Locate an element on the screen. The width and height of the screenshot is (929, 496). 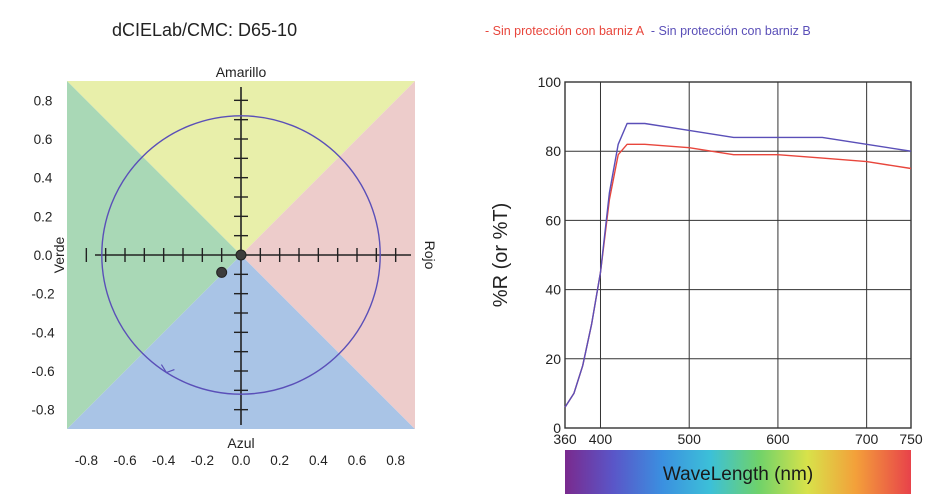
x-axis-label: WaveLength (nm) is located at coordinates (738, 474).